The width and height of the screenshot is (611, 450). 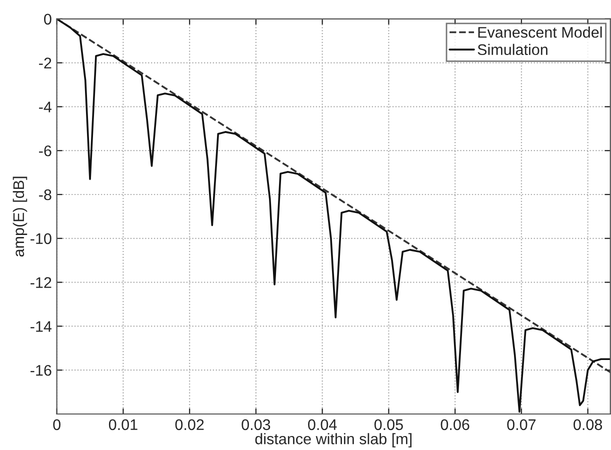 What do you see at coordinates (123, 424) in the screenshot?
I see `x-tick-label: 0.01` at bounding box center [123, 424].